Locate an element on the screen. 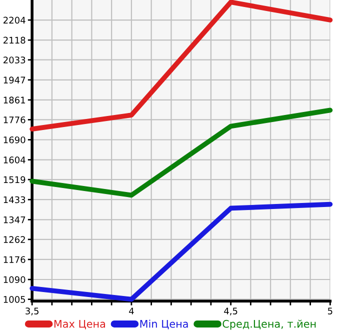 Image resolution: width=345 pixels, height=335 pixels. x-tick-label: 5 is located at coordinates (330, 311).